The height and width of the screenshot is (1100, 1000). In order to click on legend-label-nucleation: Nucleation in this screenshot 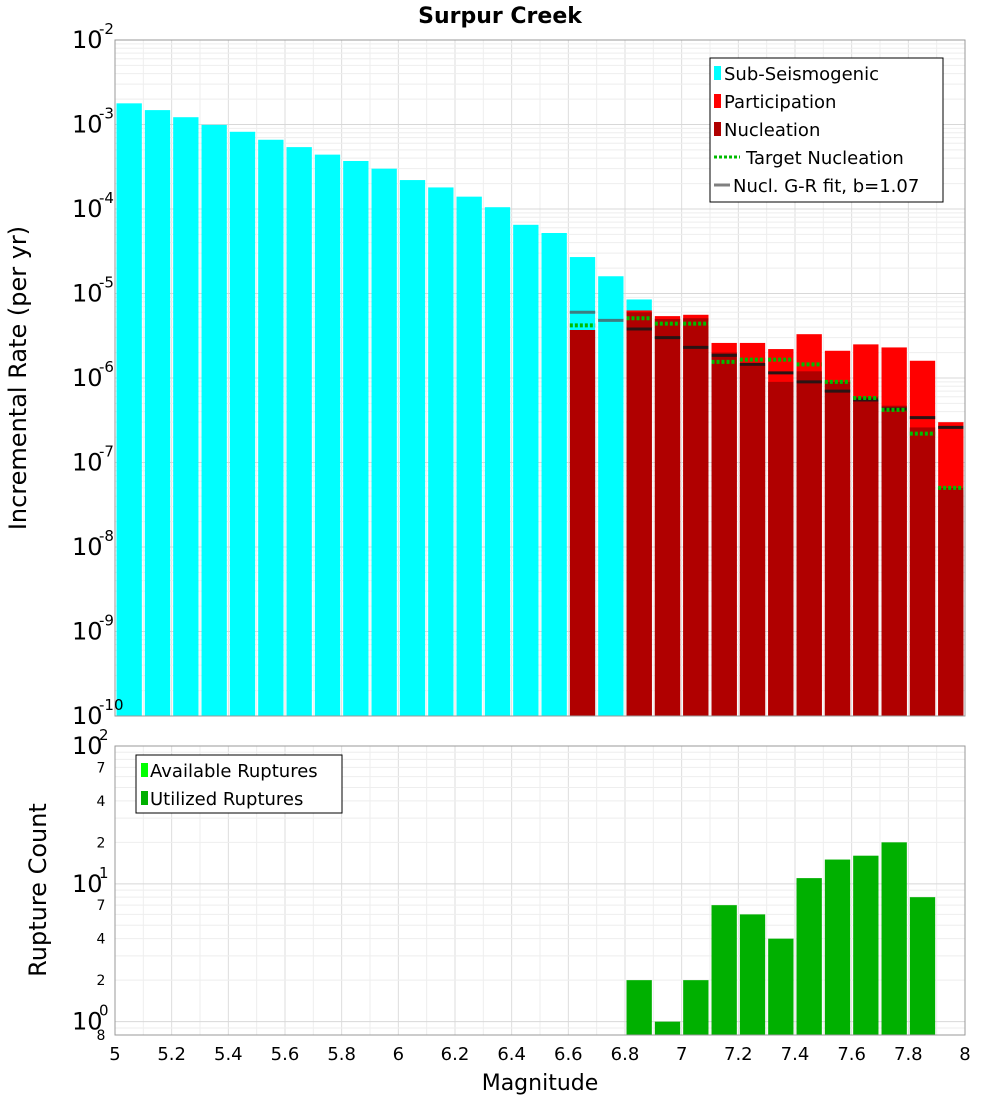, I will do `click(772, 130)`.